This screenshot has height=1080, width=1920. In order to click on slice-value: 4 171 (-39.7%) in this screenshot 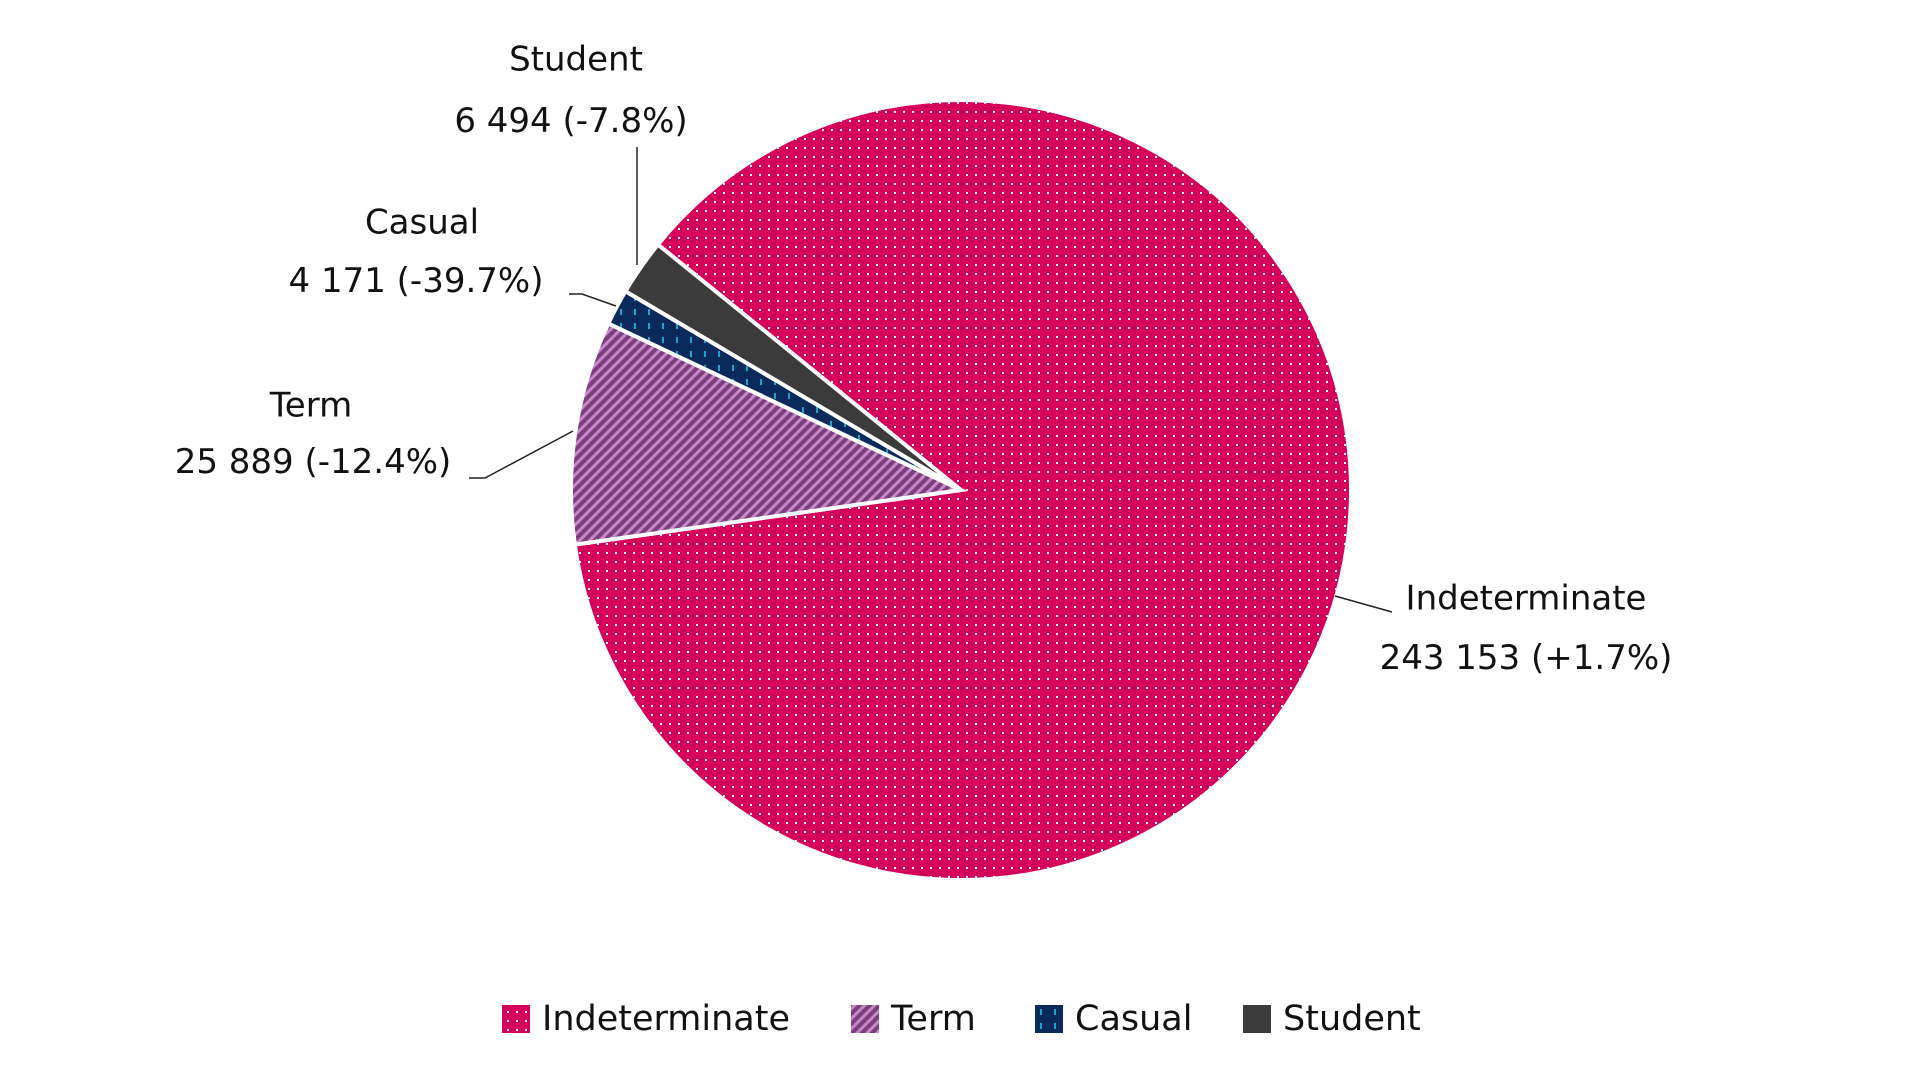, I will do `click(416, 281)`.